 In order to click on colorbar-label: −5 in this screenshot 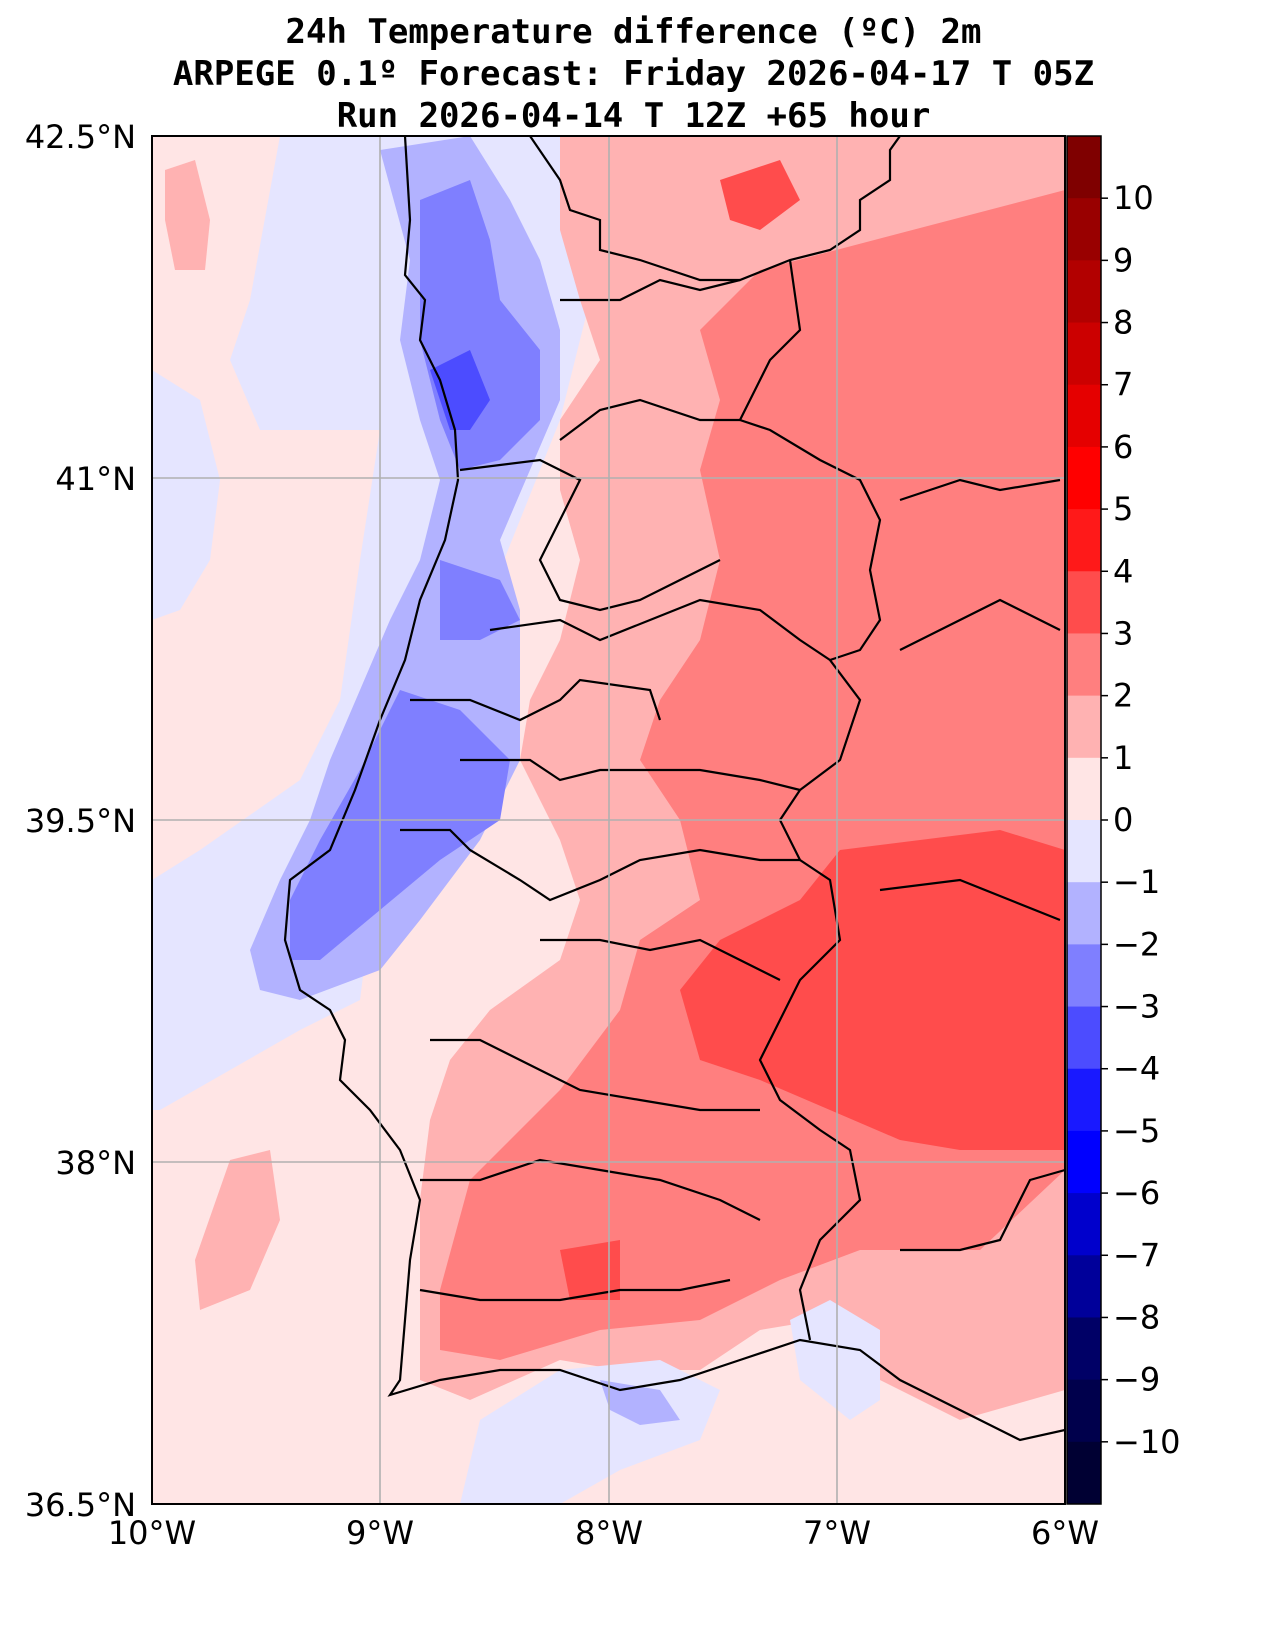, I will do `click(1136, 1131)`.